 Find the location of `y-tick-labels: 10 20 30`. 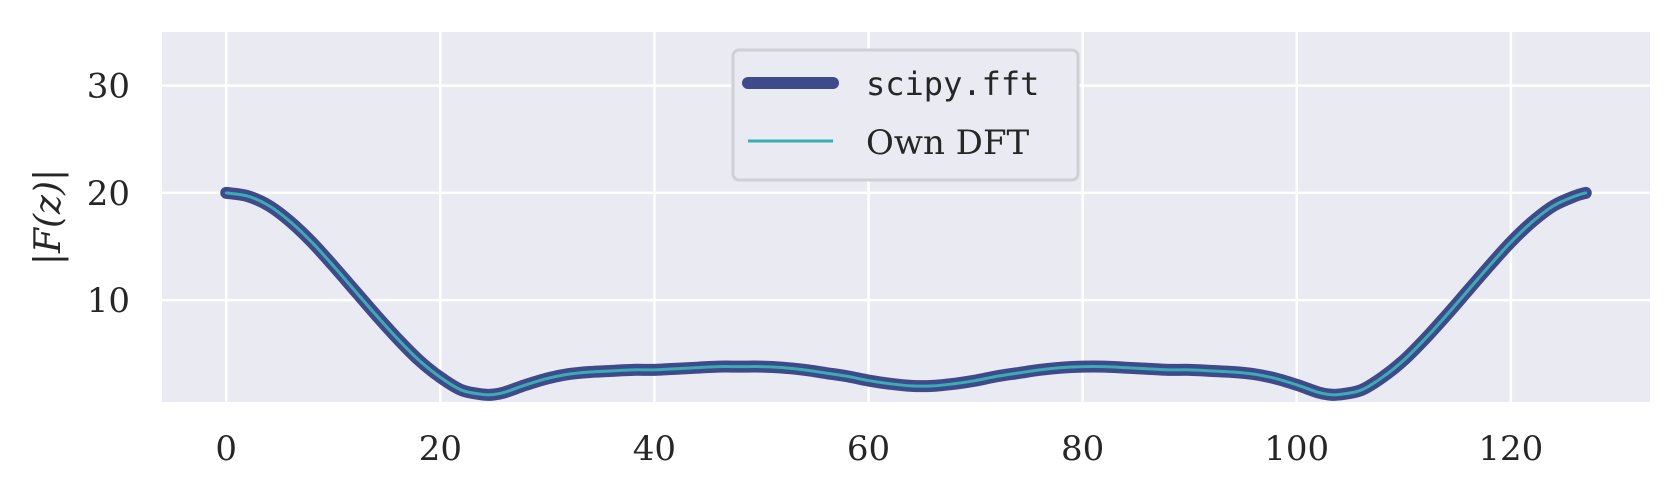

y-tick-labels: 10 20 30 is located at coordinates (108, 194).